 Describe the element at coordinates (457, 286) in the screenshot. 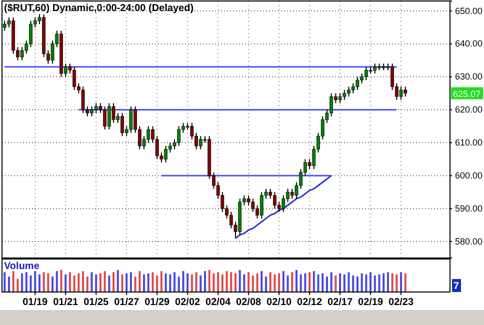

I see `text: 7` at that location.